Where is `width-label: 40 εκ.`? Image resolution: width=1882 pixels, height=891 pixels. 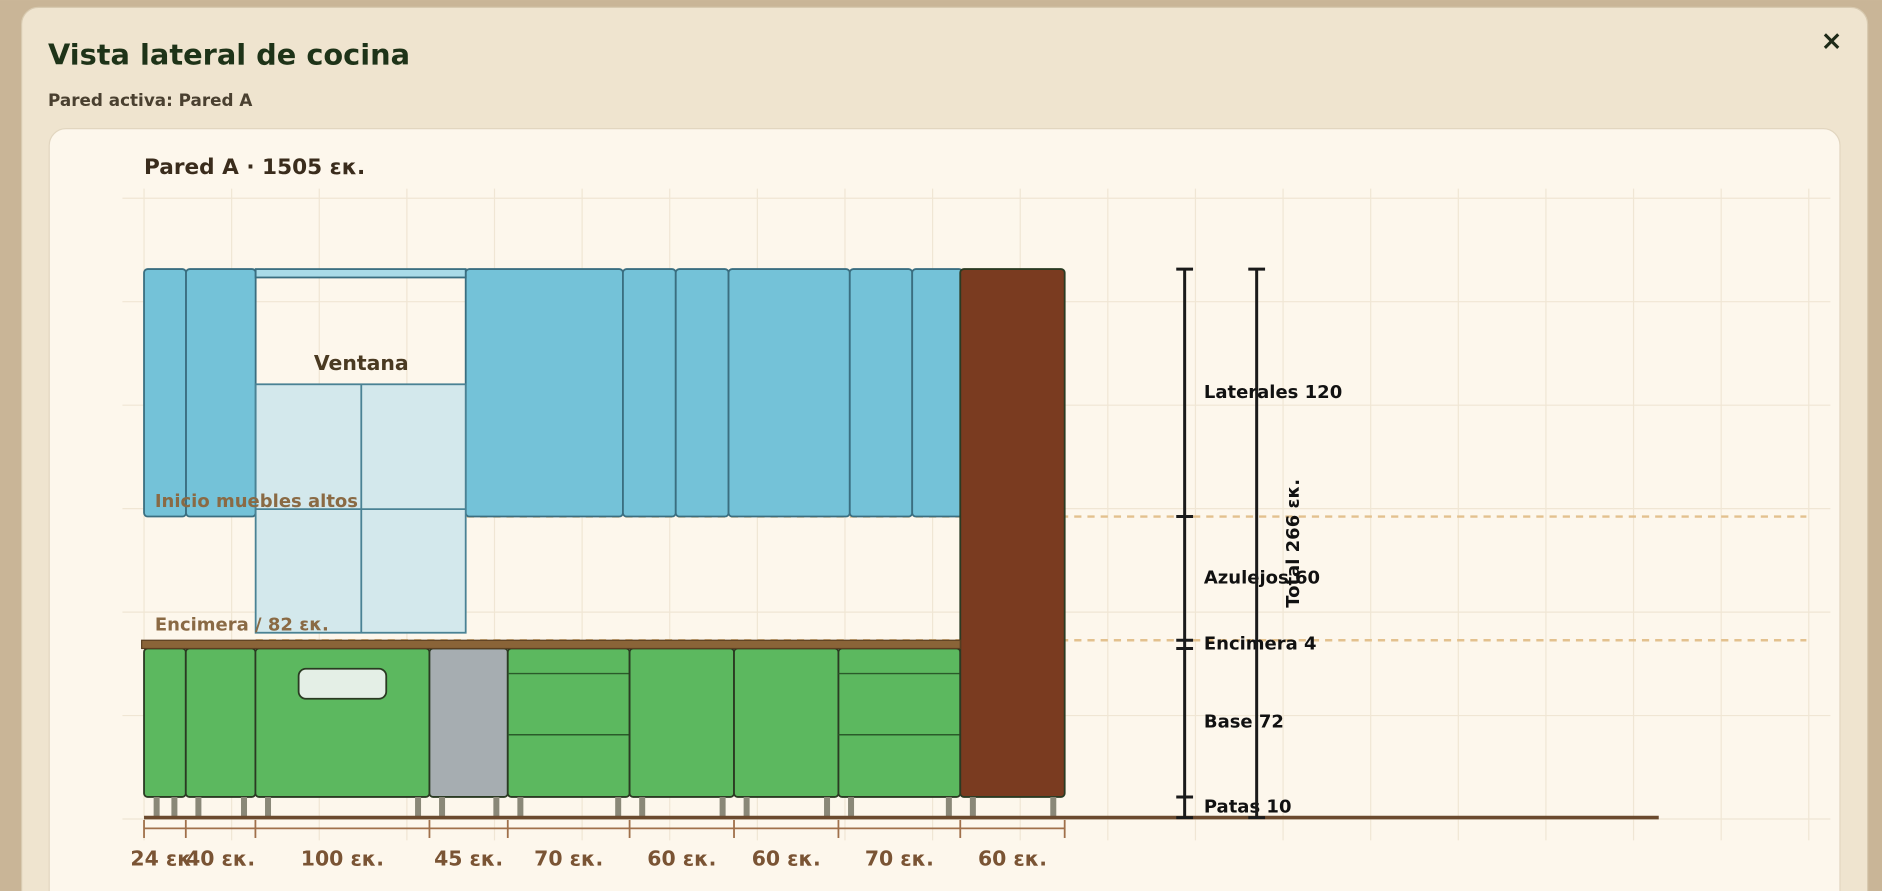
width-label: 40 εκ. is located at coordinates (220, 859).